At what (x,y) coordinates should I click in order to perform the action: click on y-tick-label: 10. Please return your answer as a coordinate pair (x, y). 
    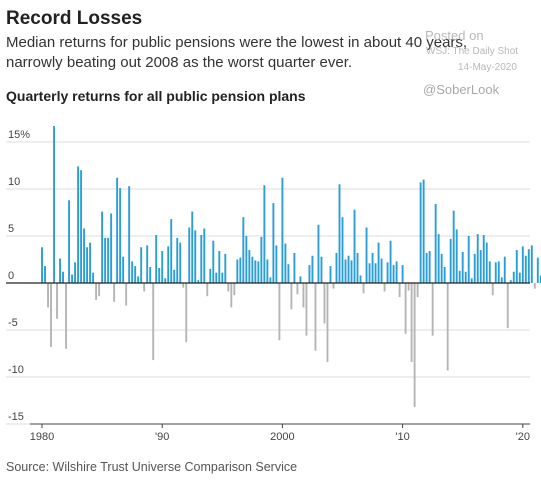
    Looking at the image, I should click on (14, 182).